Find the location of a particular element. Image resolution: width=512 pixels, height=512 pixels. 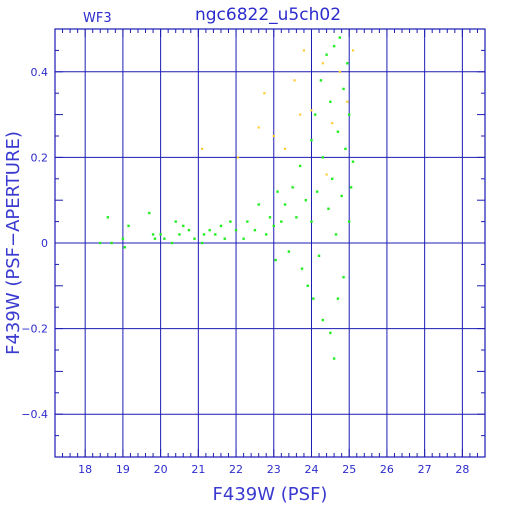

x-tick-label: 18 is located at coordinates (85, 469).